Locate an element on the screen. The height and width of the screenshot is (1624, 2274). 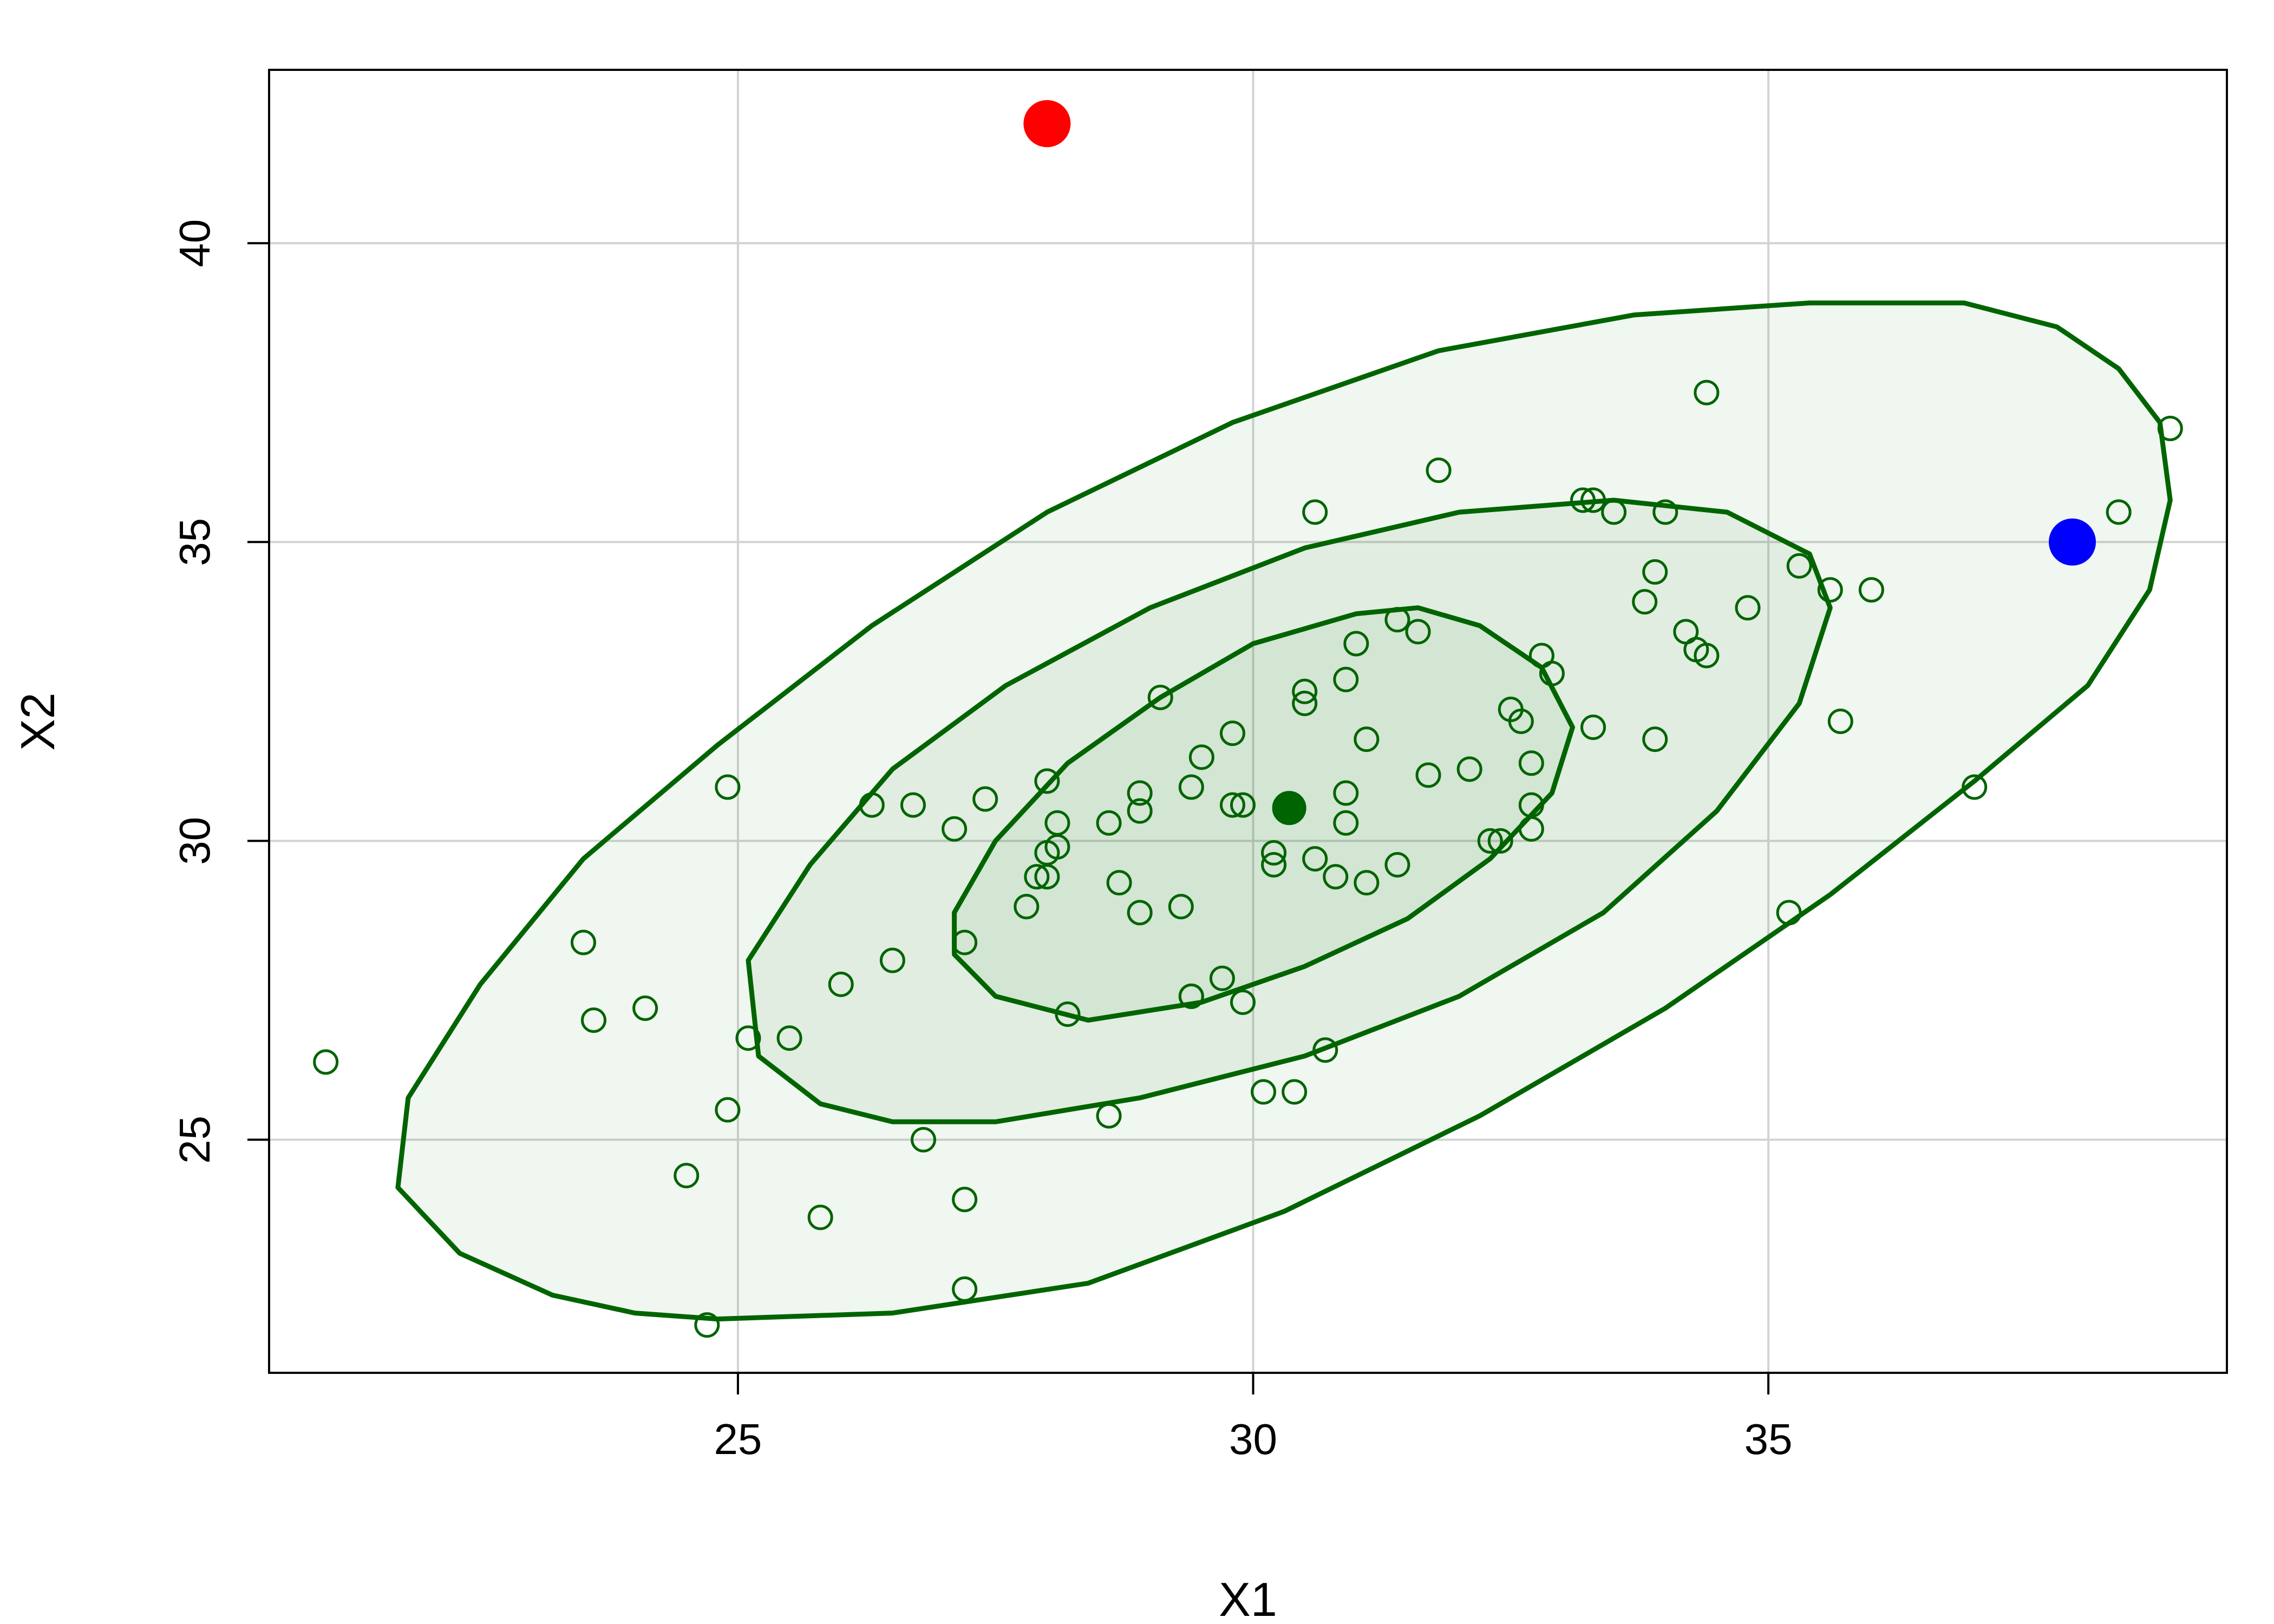
x-tick-label: 30 is located at coordinates (1253, 1439).